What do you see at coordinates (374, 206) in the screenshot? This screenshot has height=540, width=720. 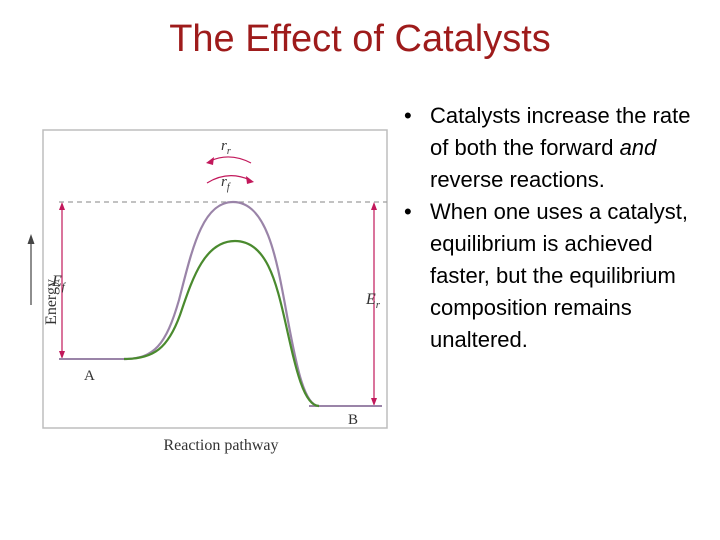 I see `er-arrowhead-top` at bounding box center [374, 206].